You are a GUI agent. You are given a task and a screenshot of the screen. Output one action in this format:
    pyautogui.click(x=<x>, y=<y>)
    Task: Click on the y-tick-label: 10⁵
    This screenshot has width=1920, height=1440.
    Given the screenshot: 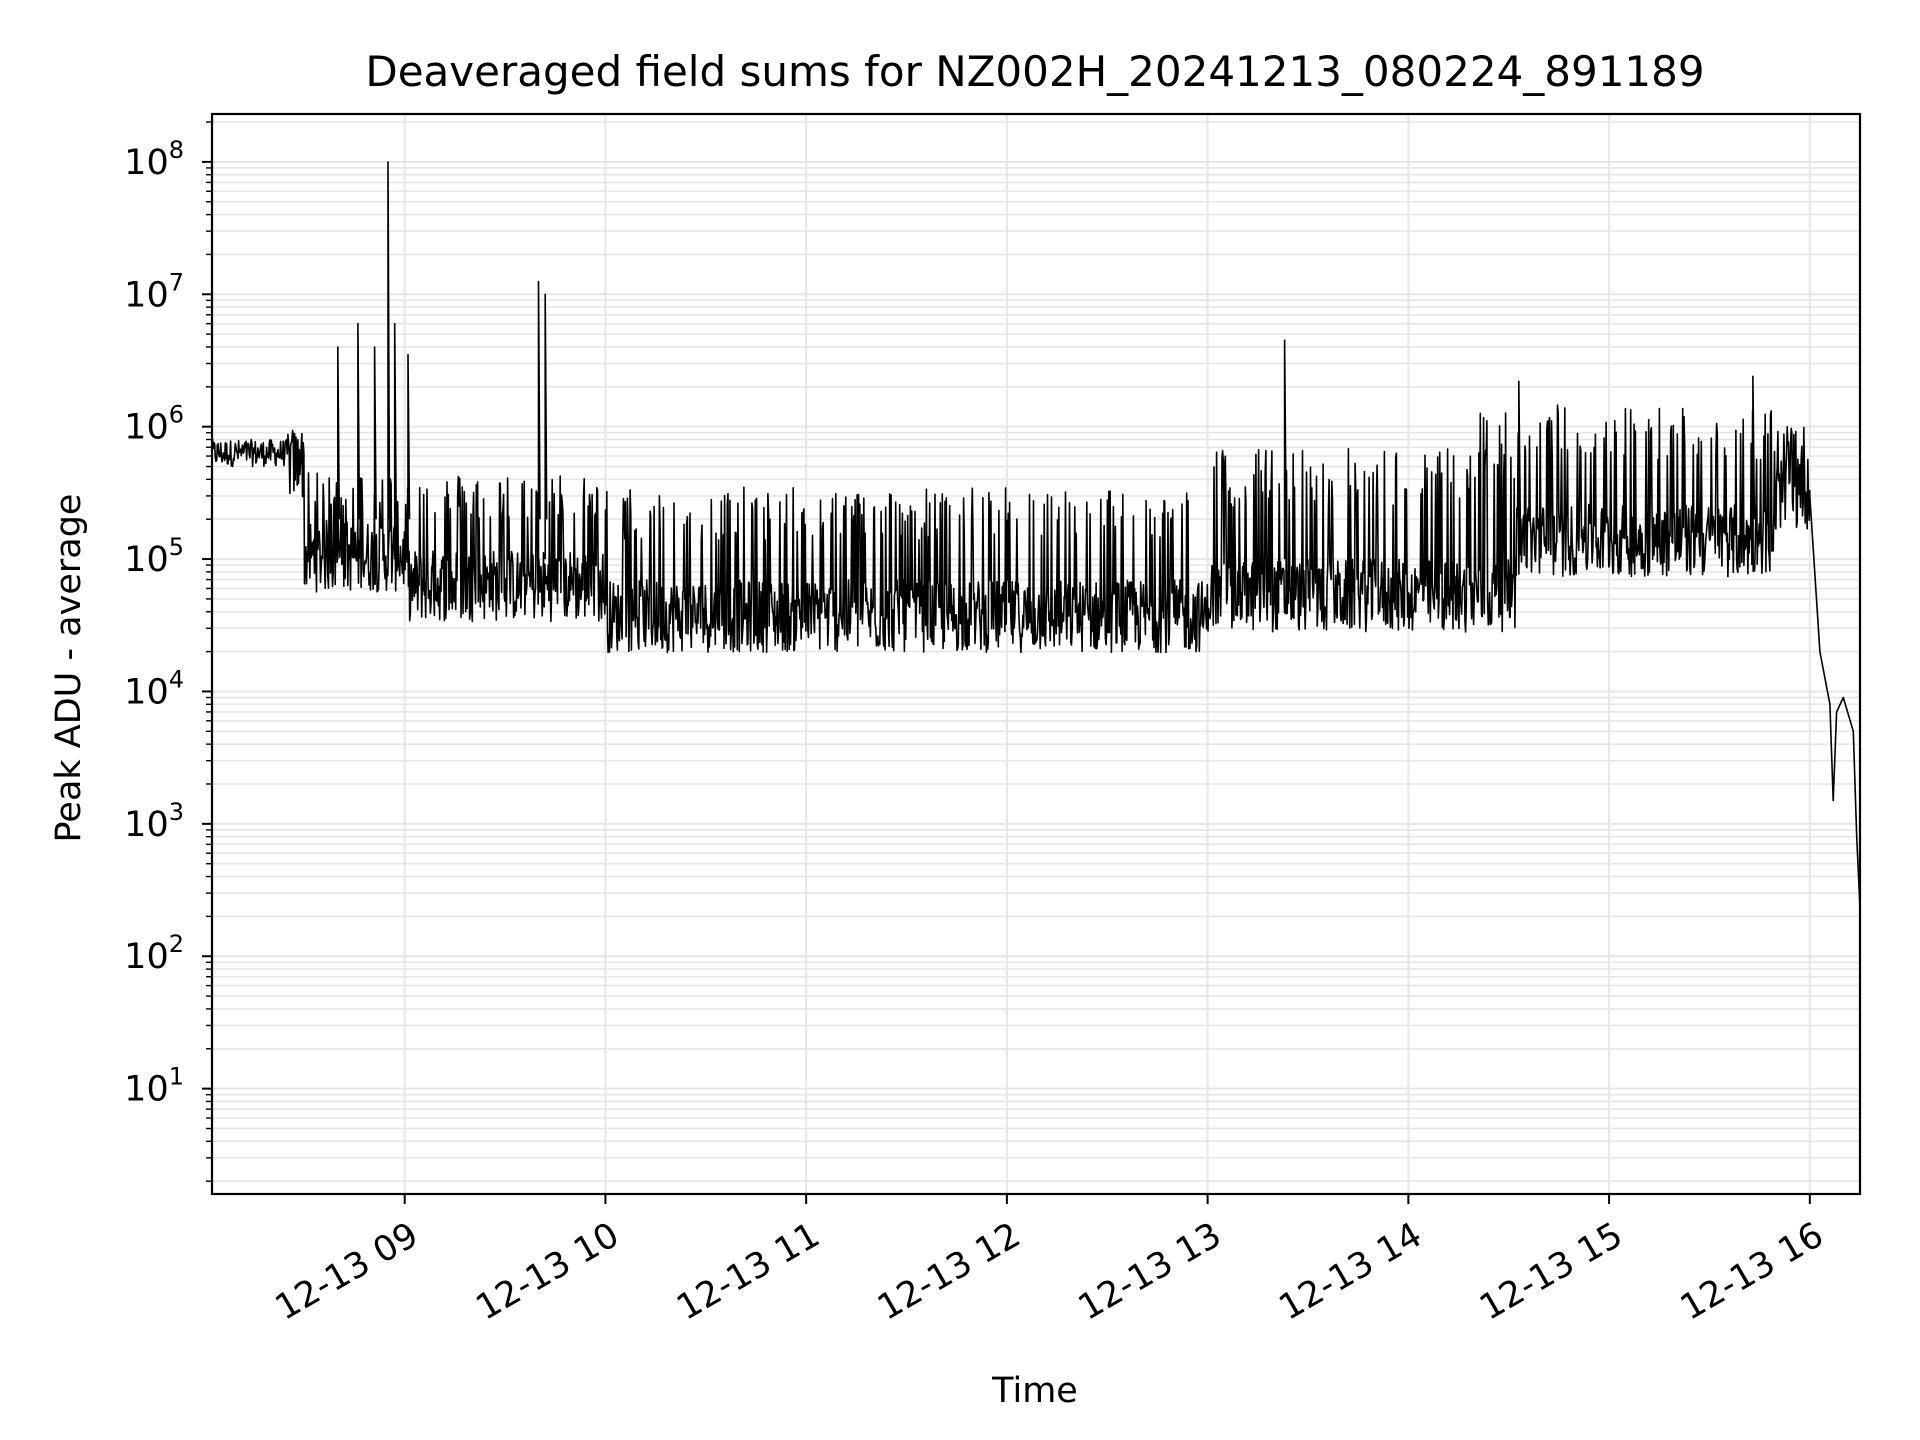 What is the action you would take?
    pyautogui.click(x=154, y=556)
    